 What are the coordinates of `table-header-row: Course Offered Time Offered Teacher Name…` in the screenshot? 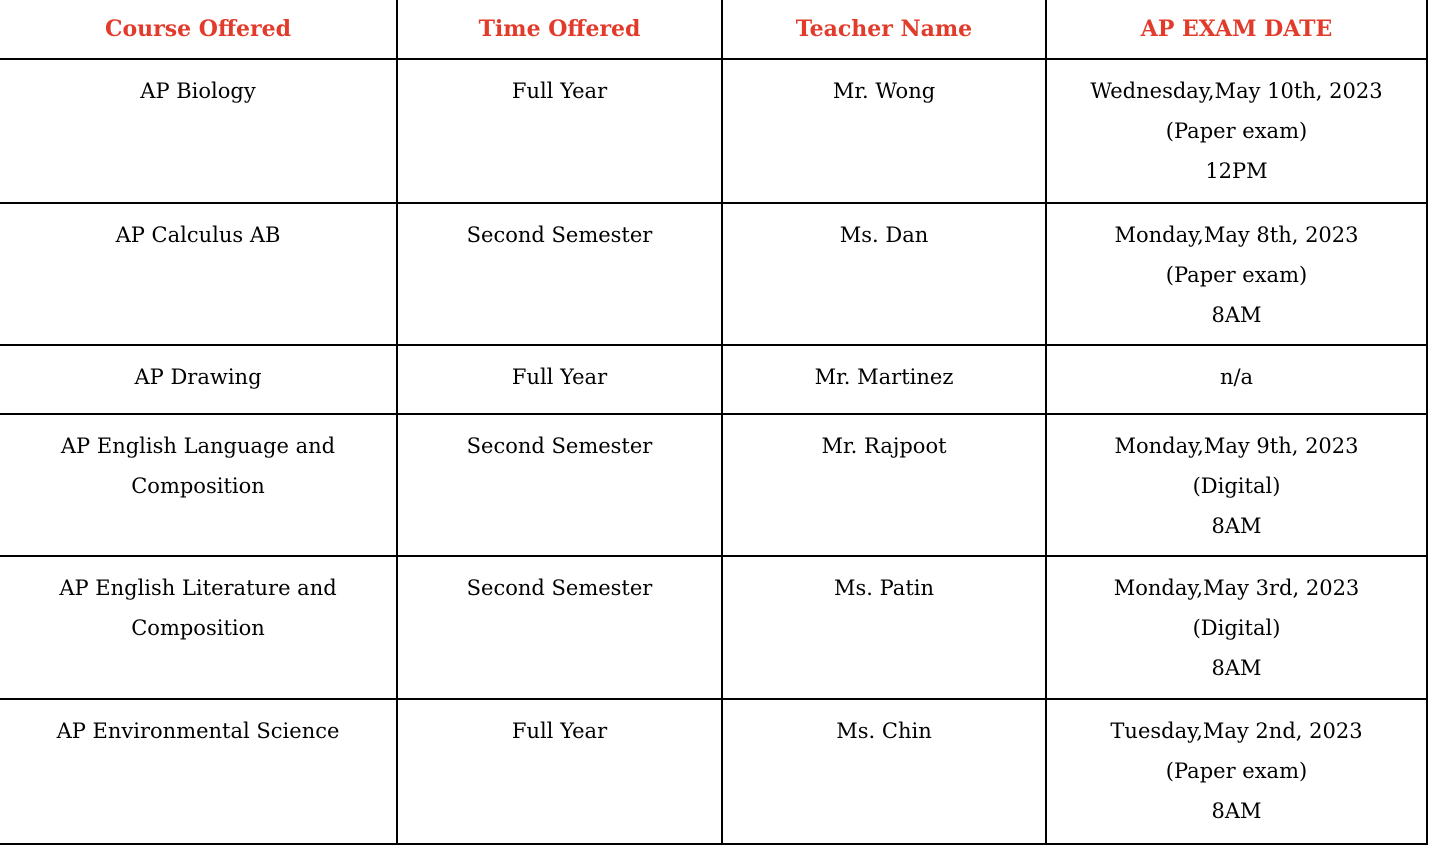 It's located at (714, 30).